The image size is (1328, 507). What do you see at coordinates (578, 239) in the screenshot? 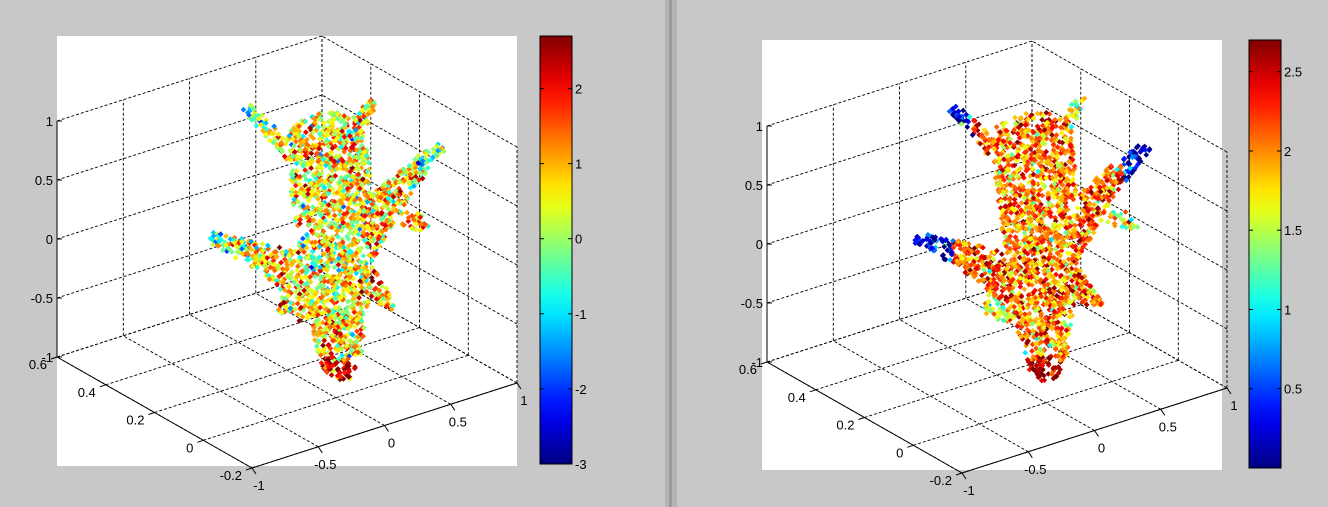
I see `colorbar-tick-label: 0` at bounding box center [578, 239].